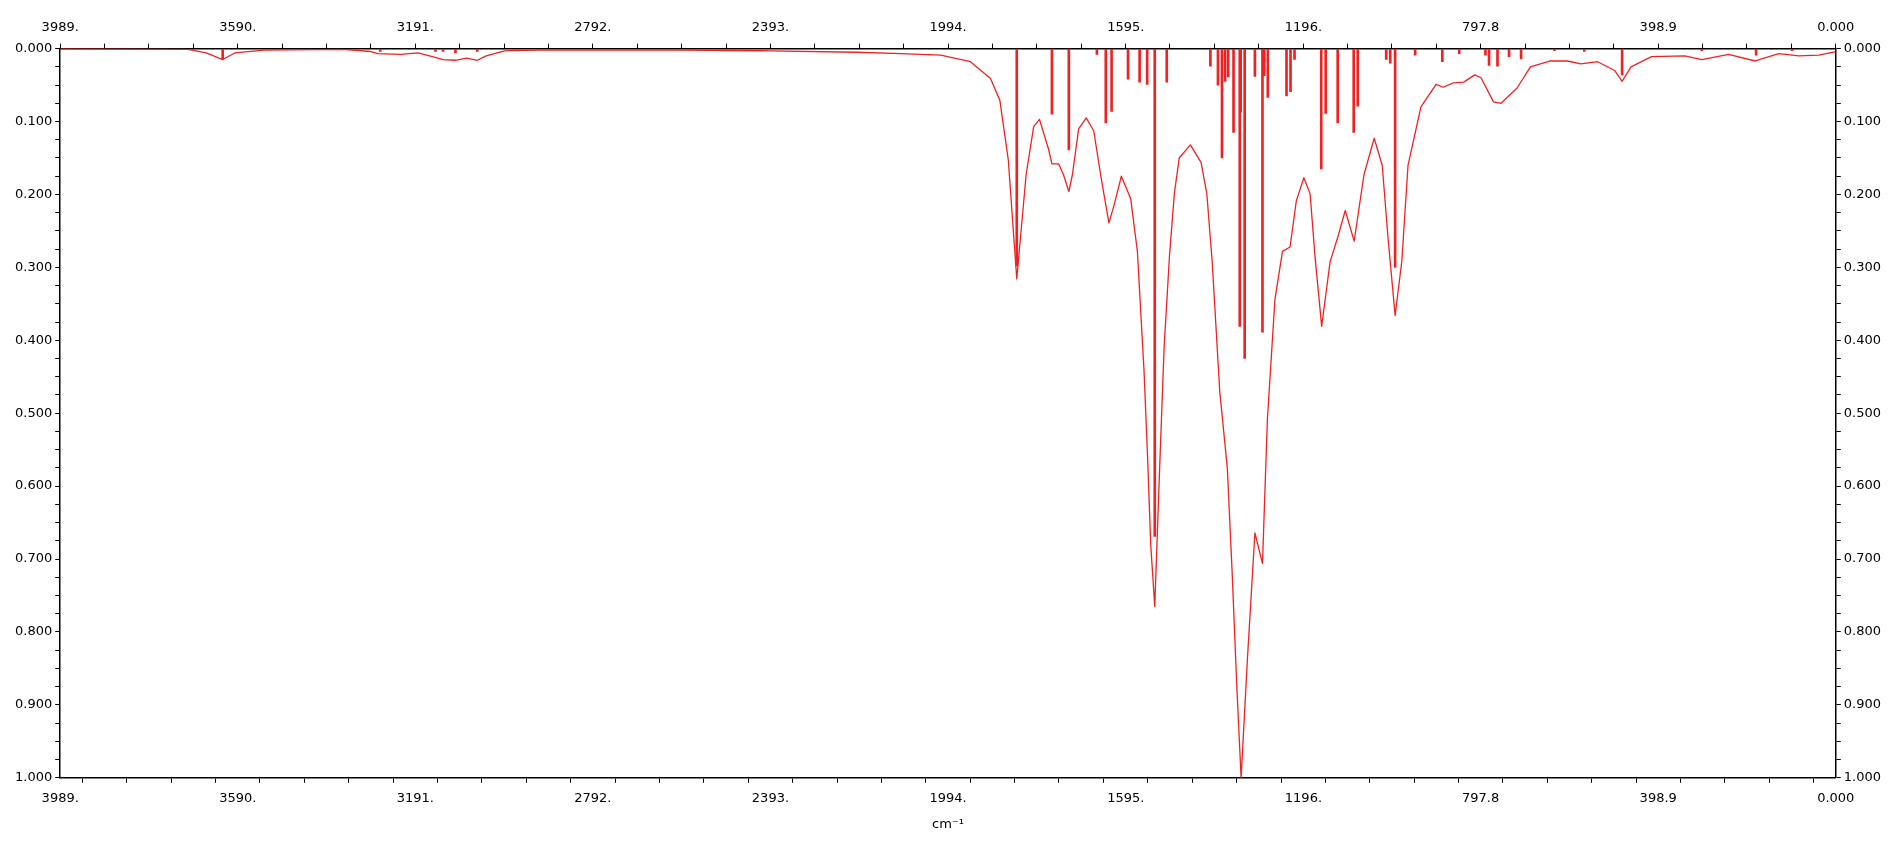 This screenshot has height=848, width=1896. Describe the element at coordinates (1862, 120) in the screenshot. I see `y2-tick-label: 0.100` at that location.